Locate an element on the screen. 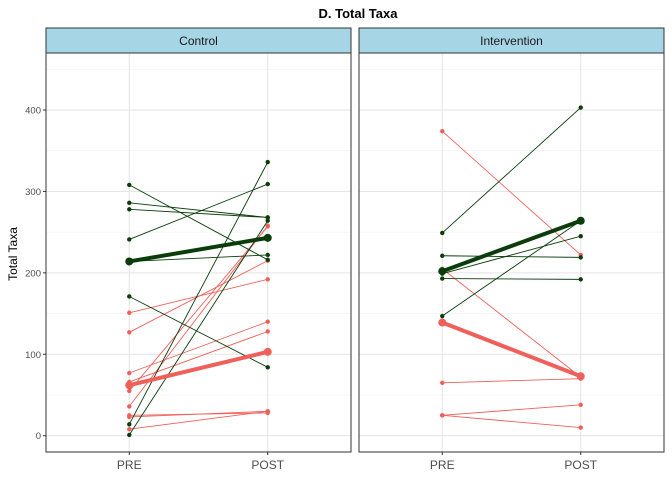 This screenshot has width=672, height=480. y-tick-label: 200 is located at coordinates (33, 273).